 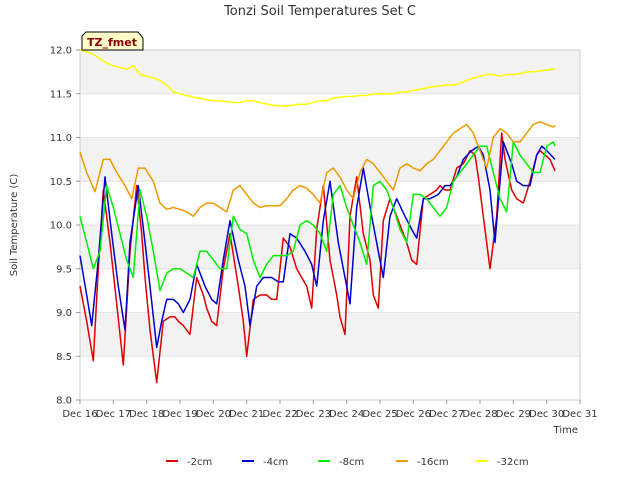 What do you see at coordinates (351, 462) in the screenshot?
I see `legend-entry: -8cm` at bounding box center [351, 462].